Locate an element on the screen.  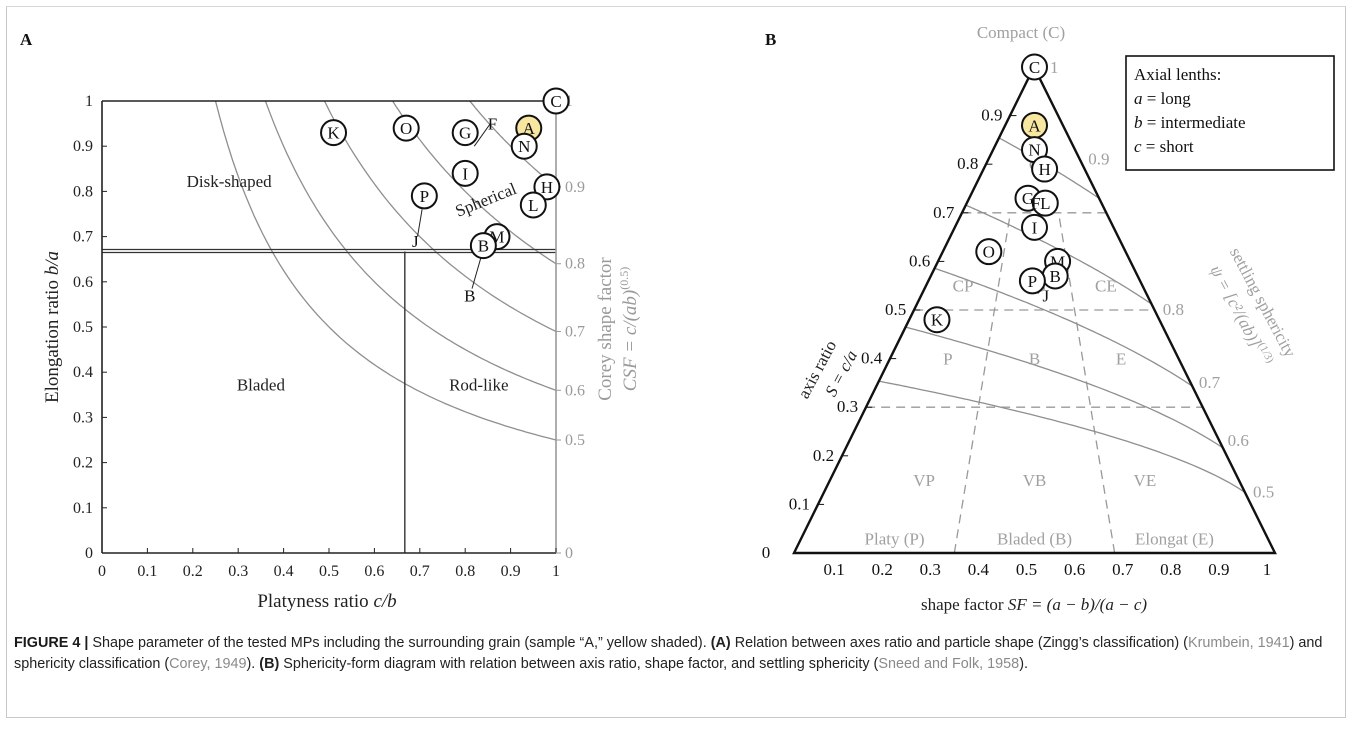
callout-label: F is located at coordinates (492, 124).